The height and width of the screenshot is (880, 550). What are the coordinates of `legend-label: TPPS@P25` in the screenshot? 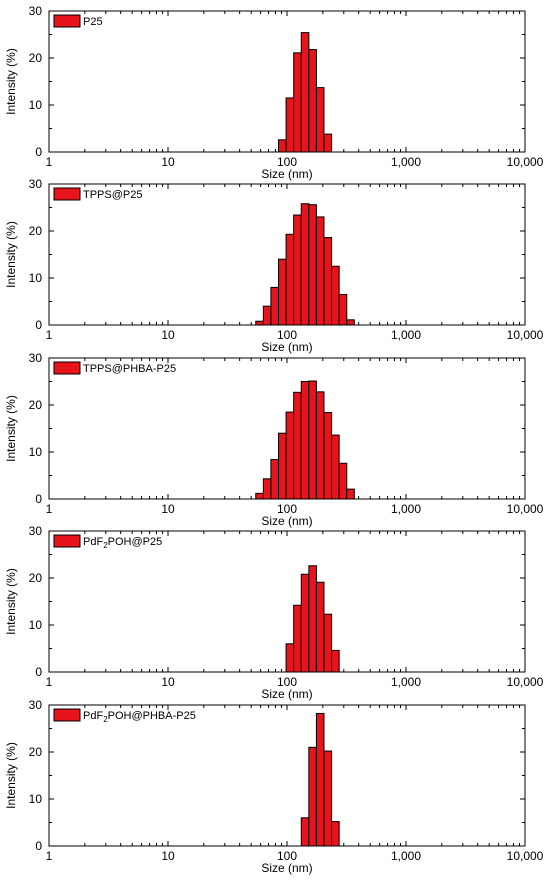 It's located at (112, 195).